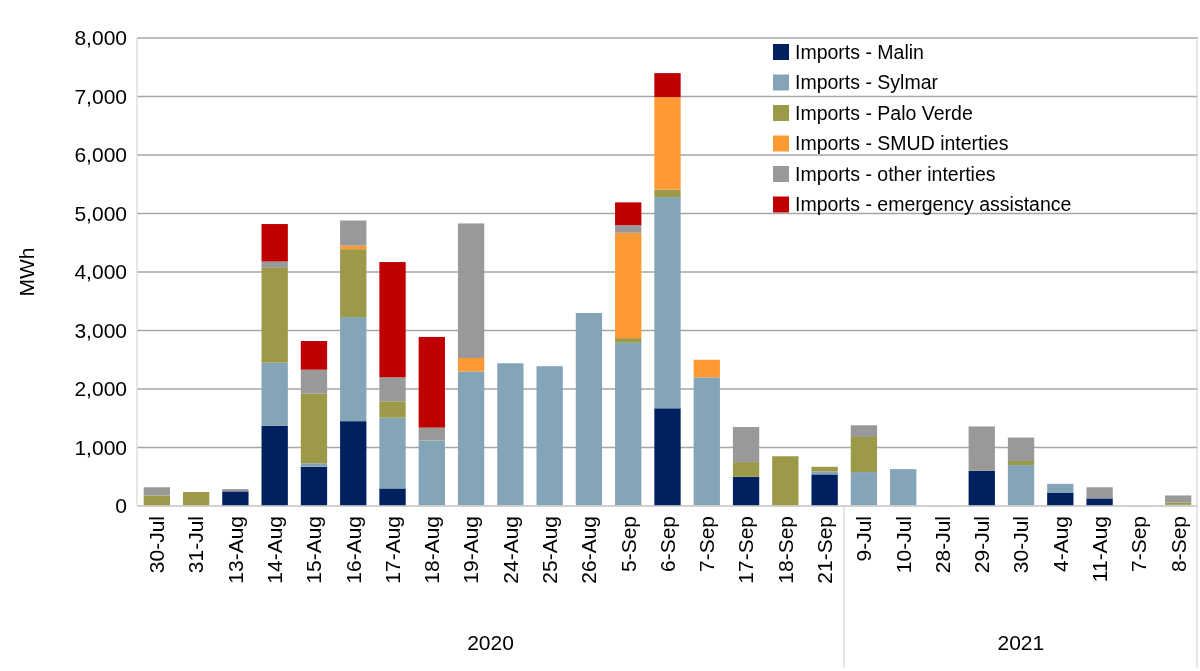 The height and width of the screenshot is (671, 1200). What do you see at coordinates (549, 550) in the screenshot?
I see `x-tick-label: 25-Aug` at bounding box center [549, 550].